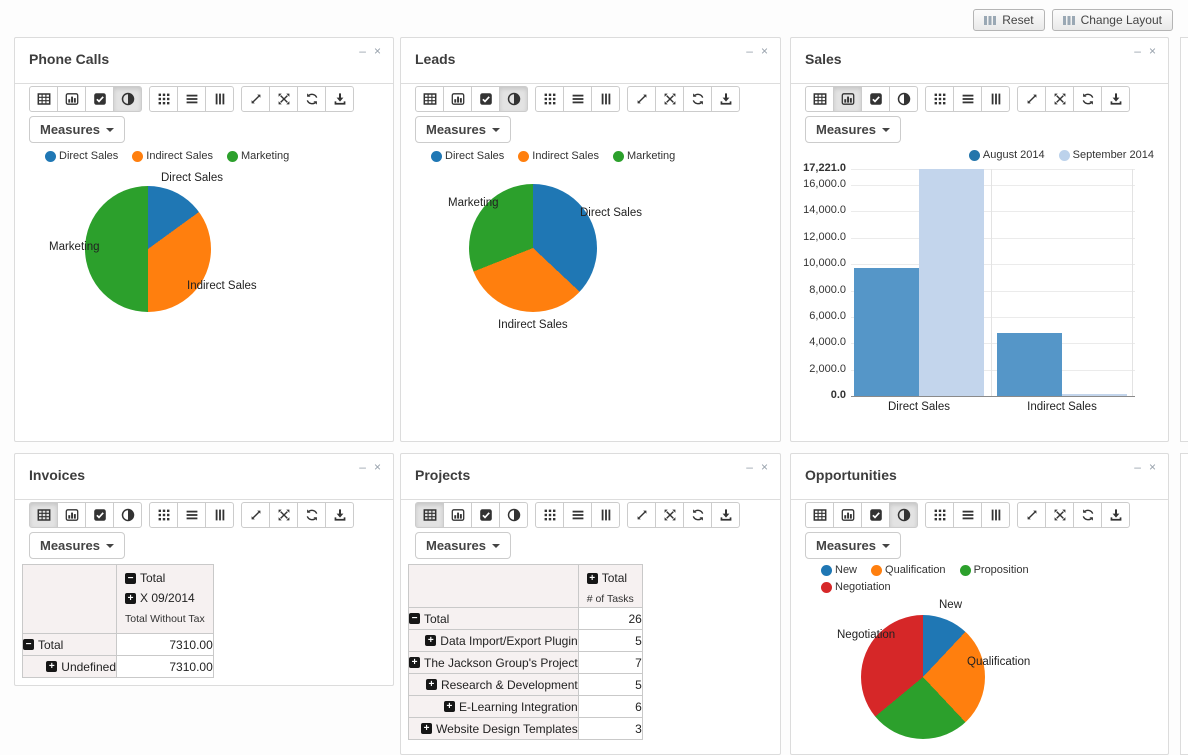 The image size is (1188, 755). What do you see at coordinates (886, 332) in the screenshot?
I see `bar-august-2014-direct-sales` at bounding box center [886, 332].